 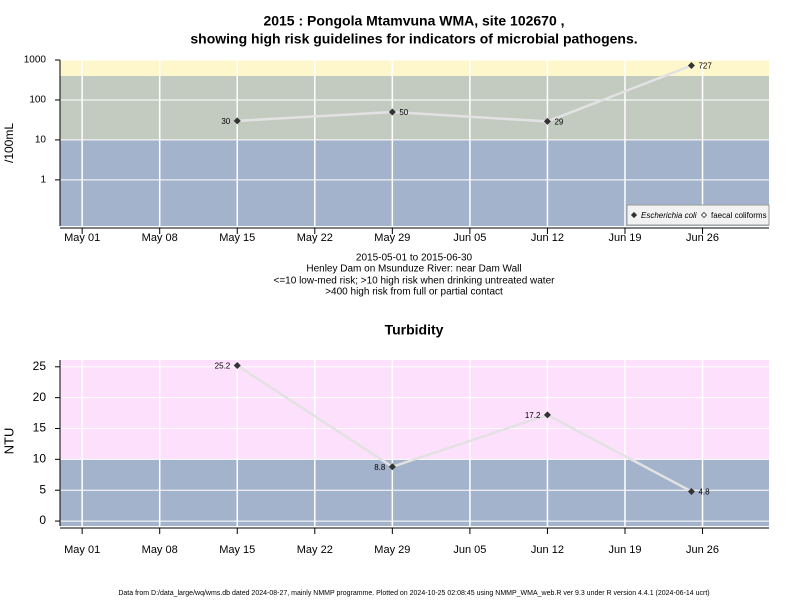 I want to click on data-label: 17.2, so click(x=533, y=415).